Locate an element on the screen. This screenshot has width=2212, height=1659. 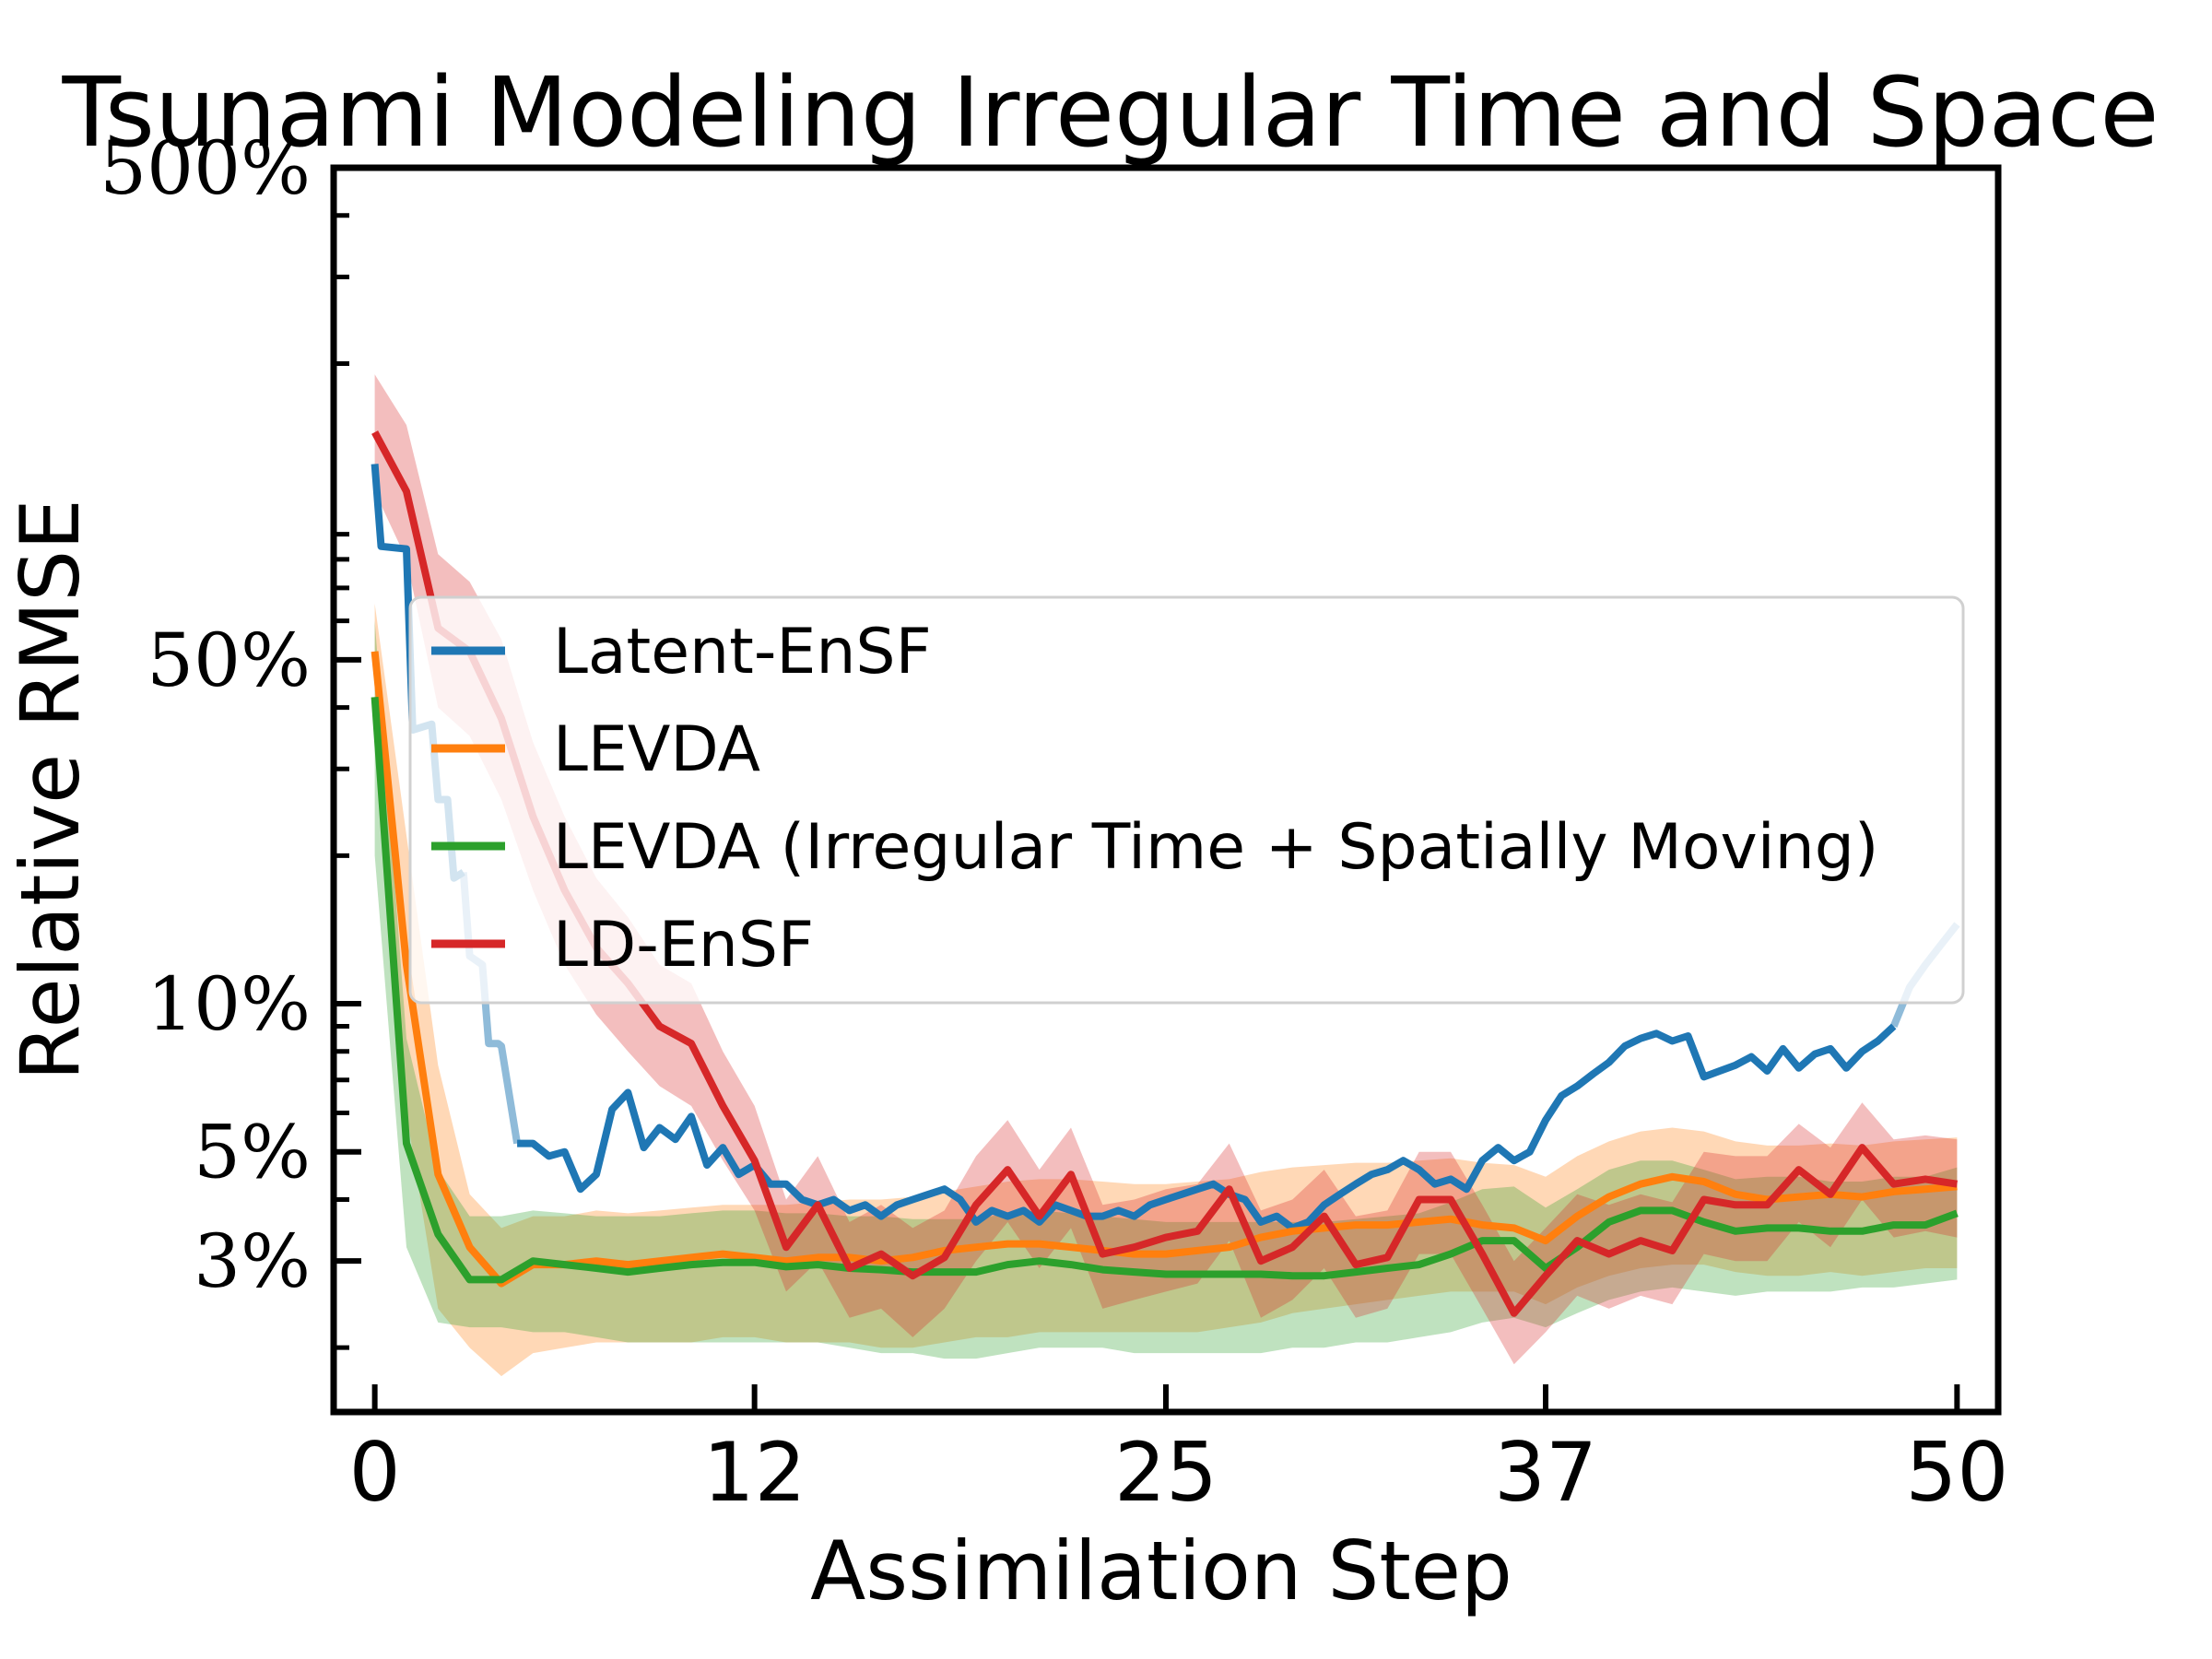
y-tick-label: 10% is located at coordinates (229, 1004).